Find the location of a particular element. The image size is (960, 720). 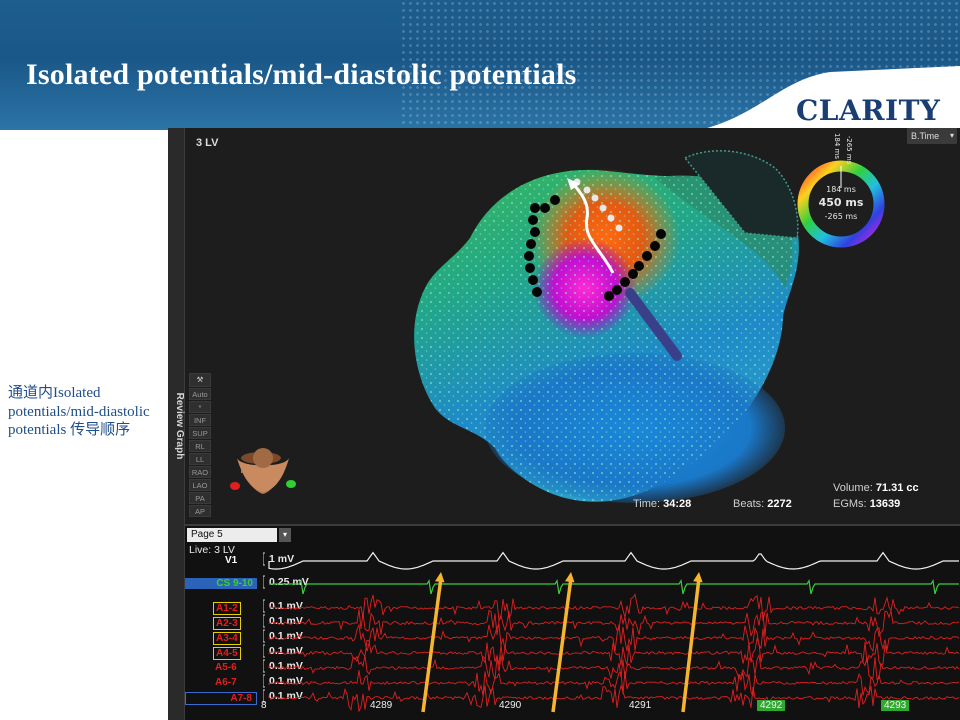

left-sidebar: Review Graph is located at coordinates (176, 424).